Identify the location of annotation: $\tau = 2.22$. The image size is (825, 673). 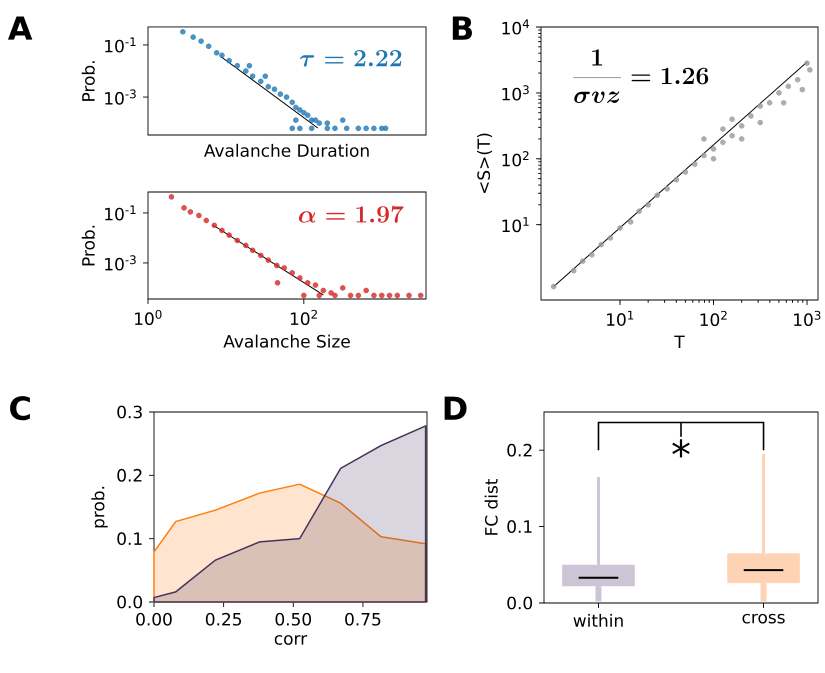
(351, 58).